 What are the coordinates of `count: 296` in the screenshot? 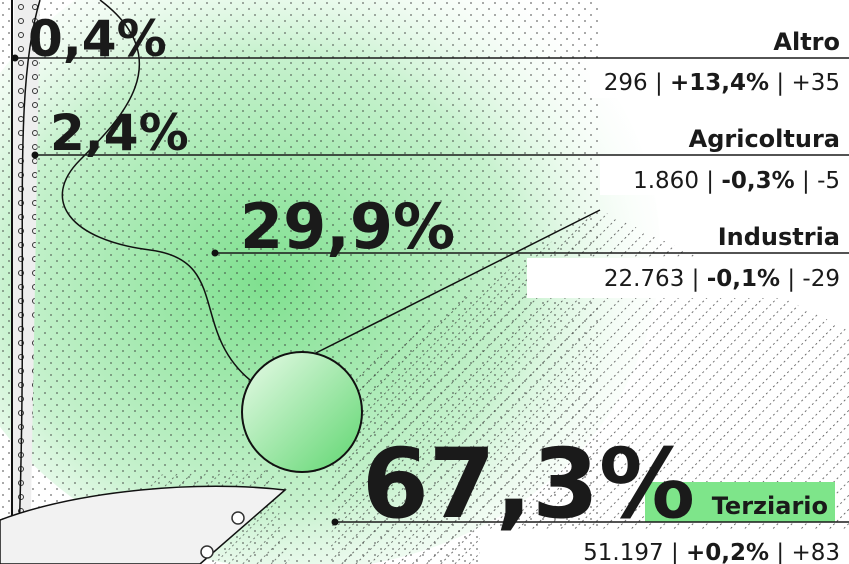 It's located at (626, 83).